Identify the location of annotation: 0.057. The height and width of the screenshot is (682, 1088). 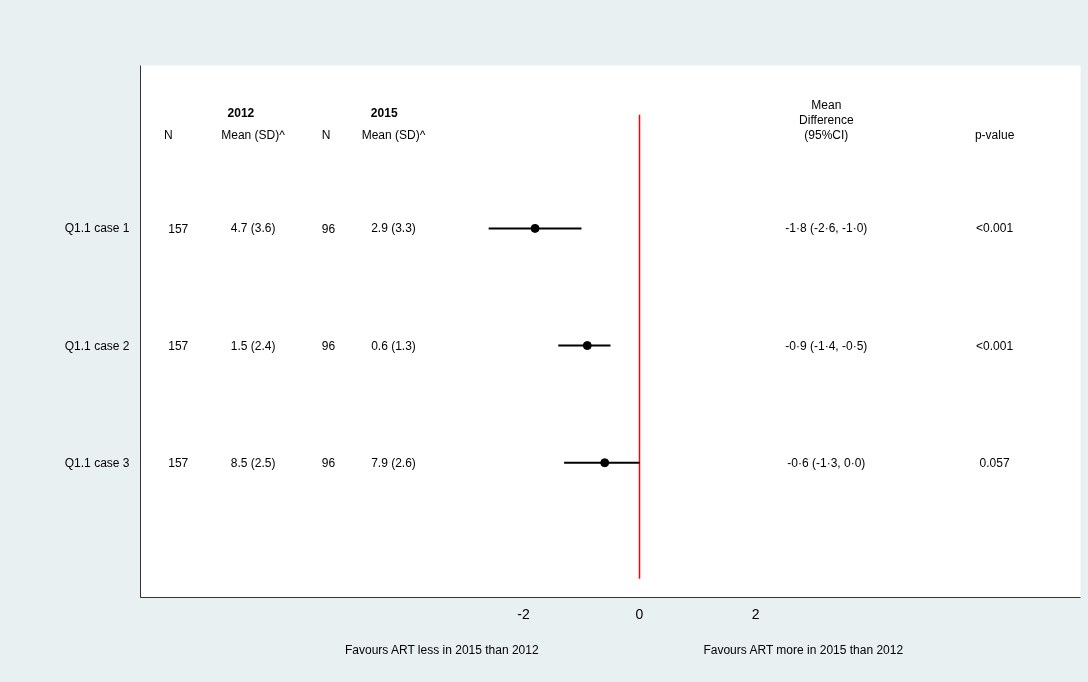
(994, 463).